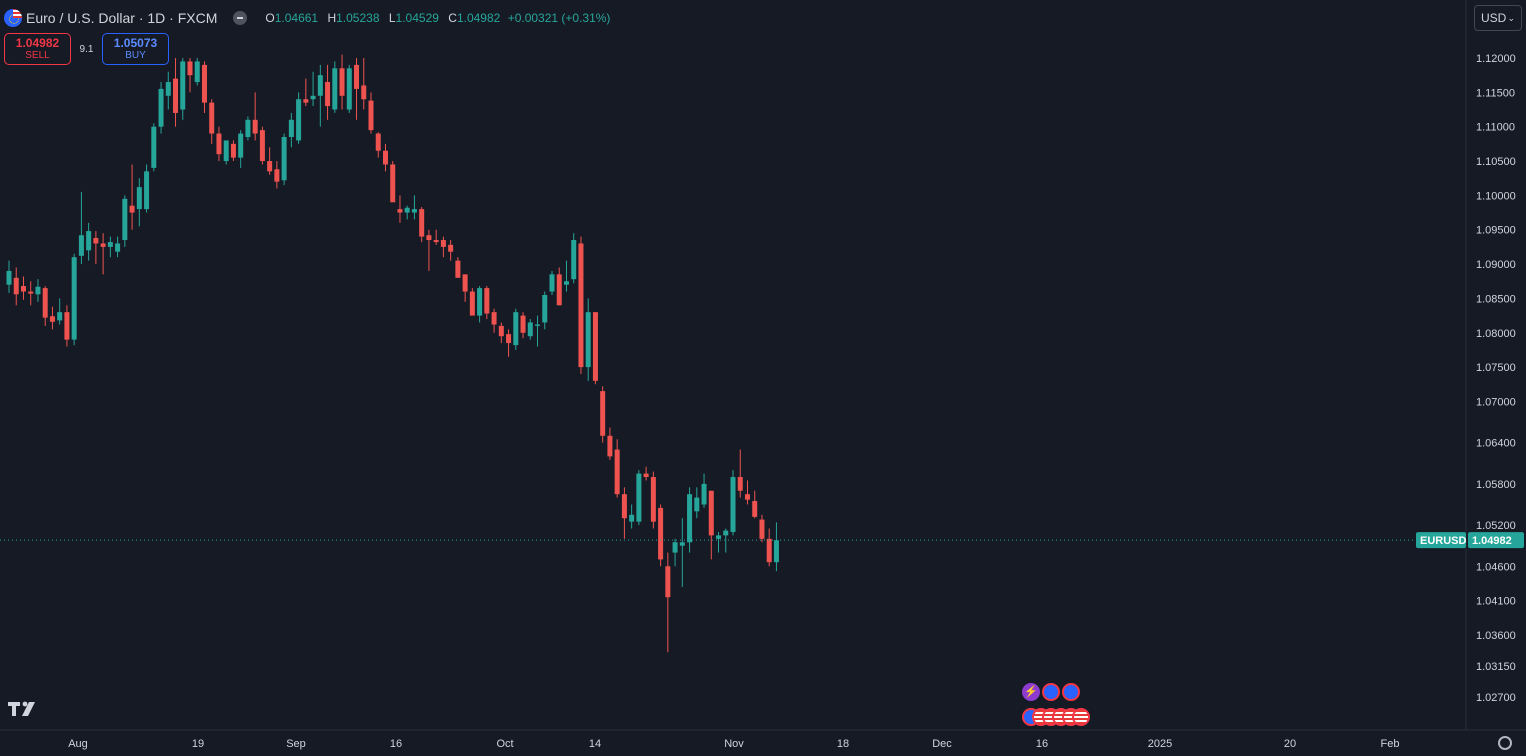  Describe the element at coordinates (1160, 744) in the screenshot. I see `time-tick-label: 2025` at that location.